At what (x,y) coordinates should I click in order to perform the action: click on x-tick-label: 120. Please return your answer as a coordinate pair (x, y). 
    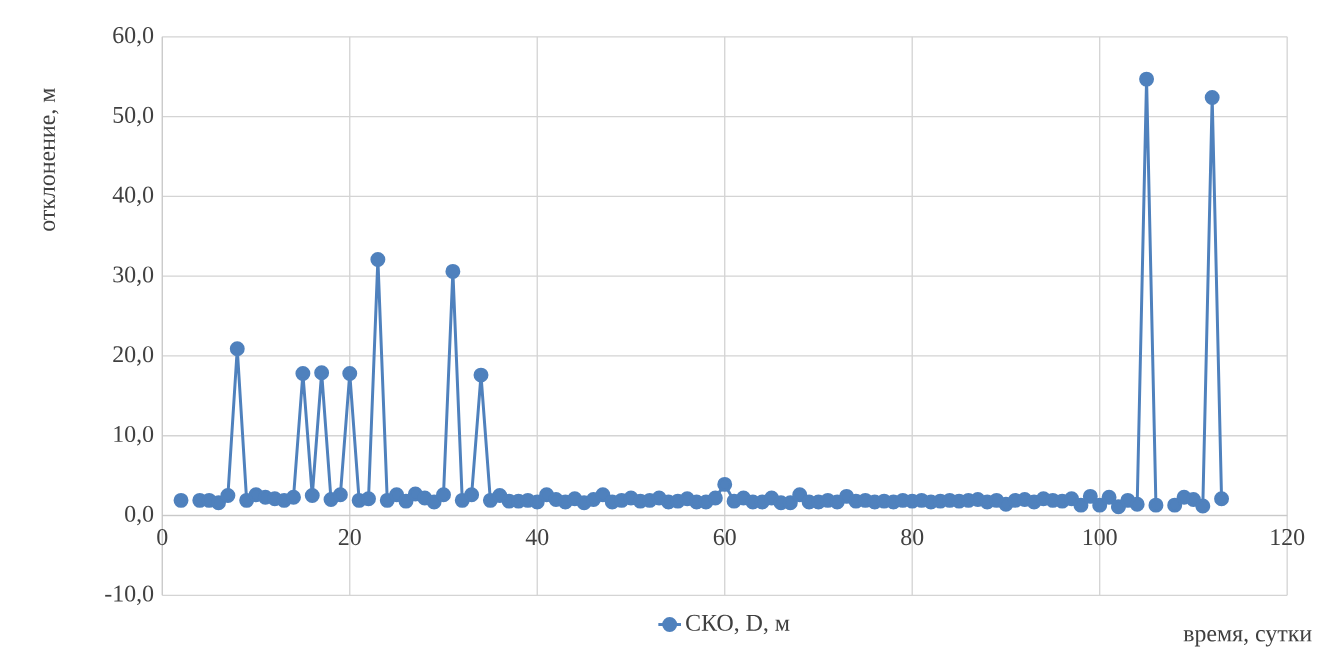
    Looking at the image, I should click on (1288, 537).